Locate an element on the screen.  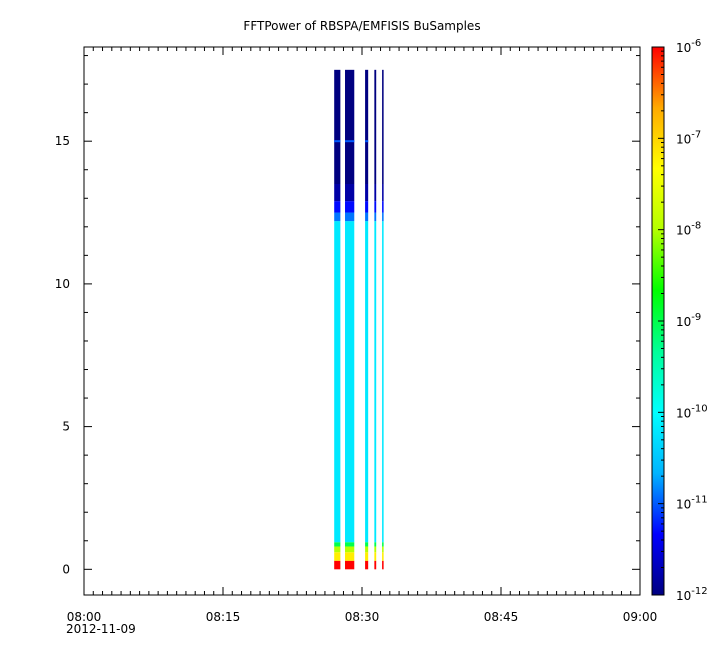
colorbar: 10⁻¹² 10⁻¹¹ 10⁻¹⁰ 10⁻⁹ 10⁻⁸ 10⁻⁷ 10⁻⁶ is located at coordinates (679, 320).